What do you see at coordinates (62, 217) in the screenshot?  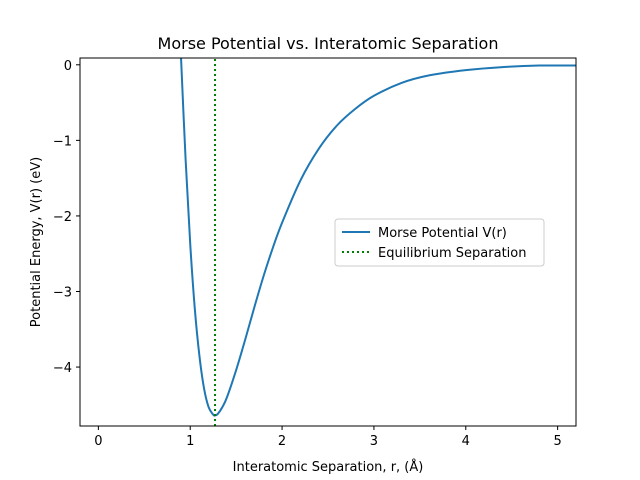 I see `y-tick-label: −2` at bounding box center [62, 217].